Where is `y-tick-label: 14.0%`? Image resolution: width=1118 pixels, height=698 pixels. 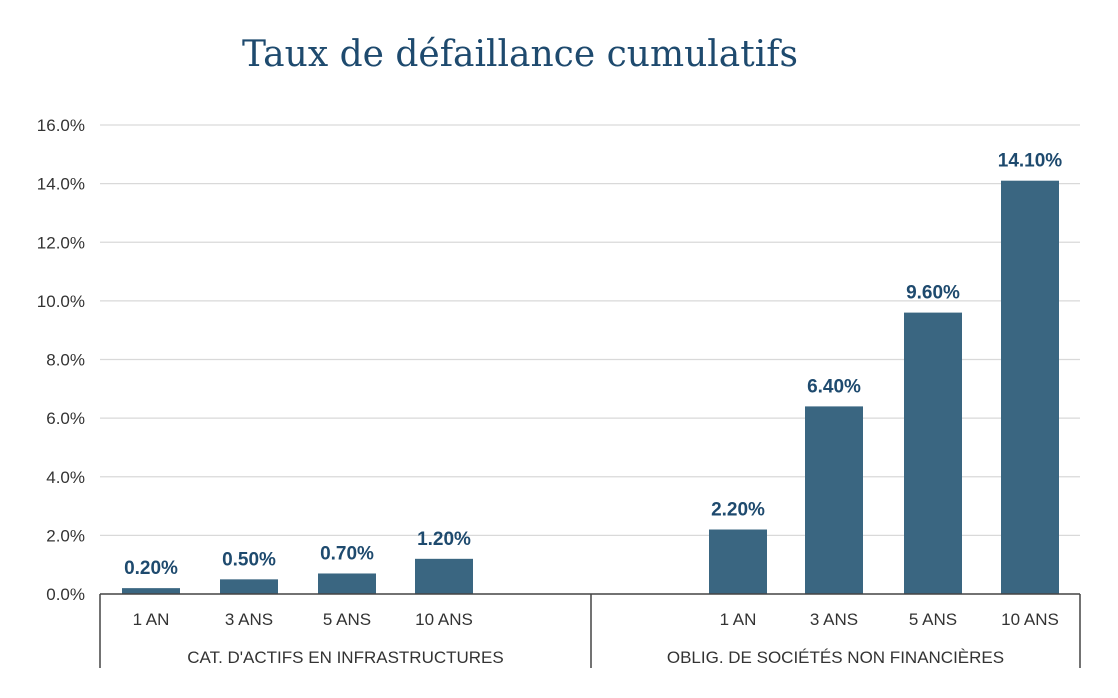
y-tick-label: 14.0% is located at coordinates (61, 184).